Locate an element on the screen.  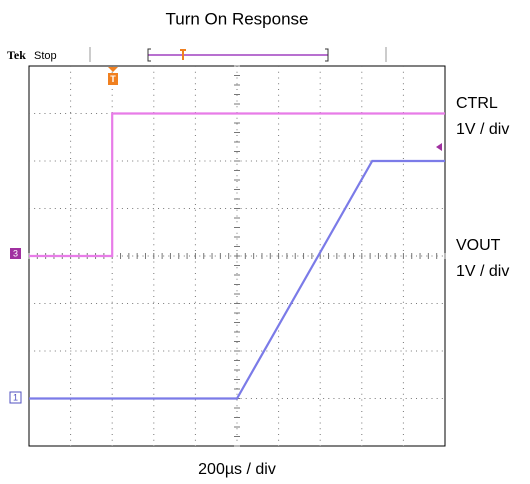
trigger-marker: T is located at coordinates (113, 76).